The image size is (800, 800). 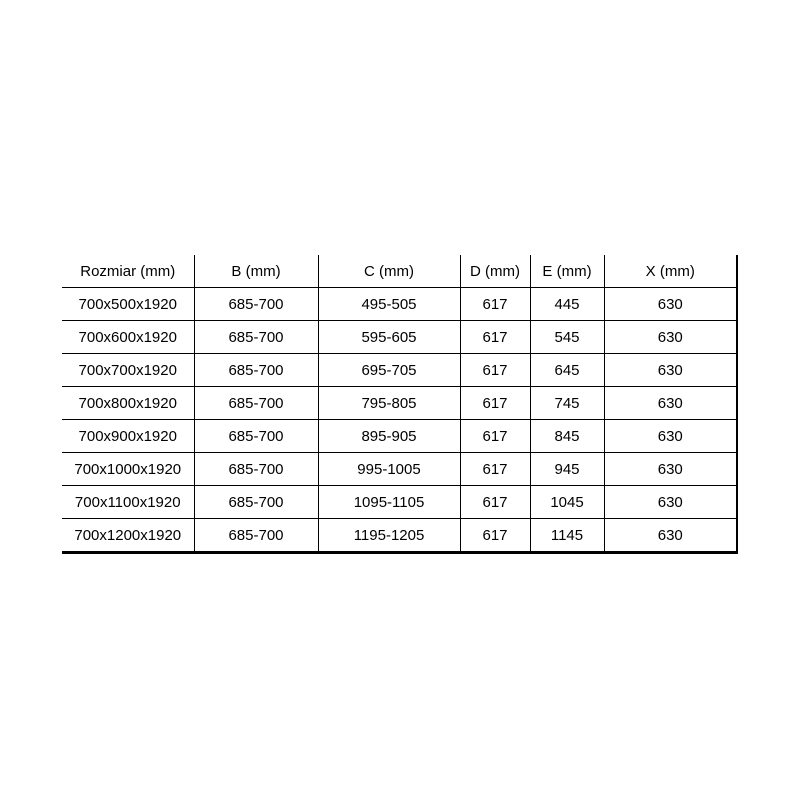 What do you see at coordinates (389, 536) in the screenshot?
I see `table-cell-c: 1195-1205` at bounding box center [389, 536].